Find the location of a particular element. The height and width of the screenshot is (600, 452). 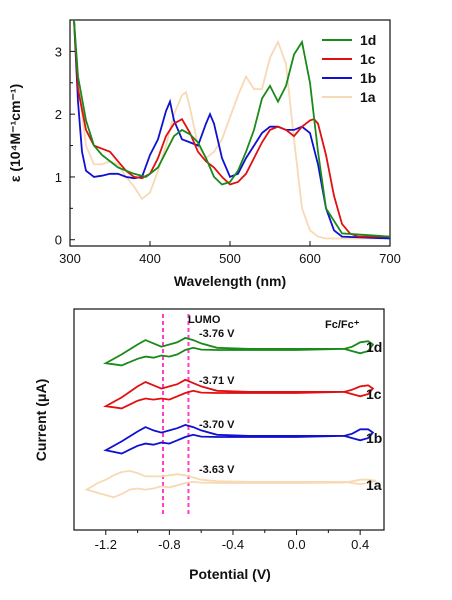

lumo-marker-lines is located at coordinates (176, 414).